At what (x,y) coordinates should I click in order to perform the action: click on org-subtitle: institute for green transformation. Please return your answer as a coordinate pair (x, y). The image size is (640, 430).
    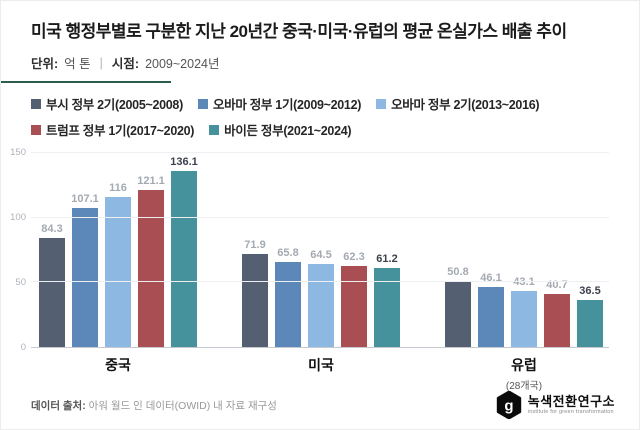
    Looking at the image, I should click on (570, 411).